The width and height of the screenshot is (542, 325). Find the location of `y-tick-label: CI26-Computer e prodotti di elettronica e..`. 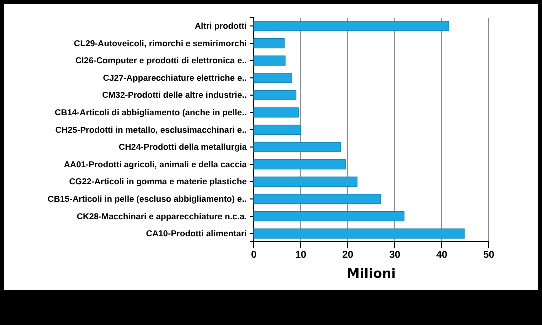

y-tick-label: CI26-Computer e prodotti di elettronica e.. is located at coordinates (161, 61).